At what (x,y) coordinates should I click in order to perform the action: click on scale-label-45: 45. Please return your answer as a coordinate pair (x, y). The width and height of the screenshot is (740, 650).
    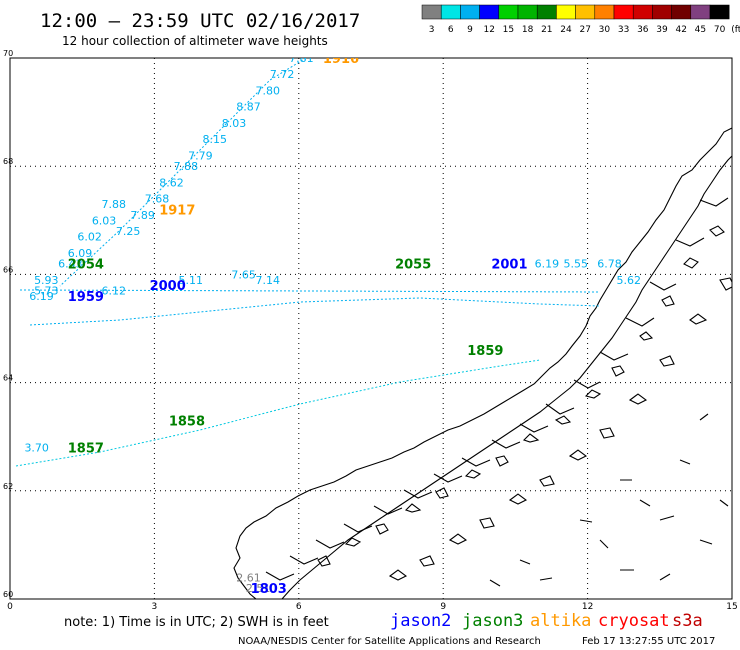
    Looking at the image, I should click on (700, 30).